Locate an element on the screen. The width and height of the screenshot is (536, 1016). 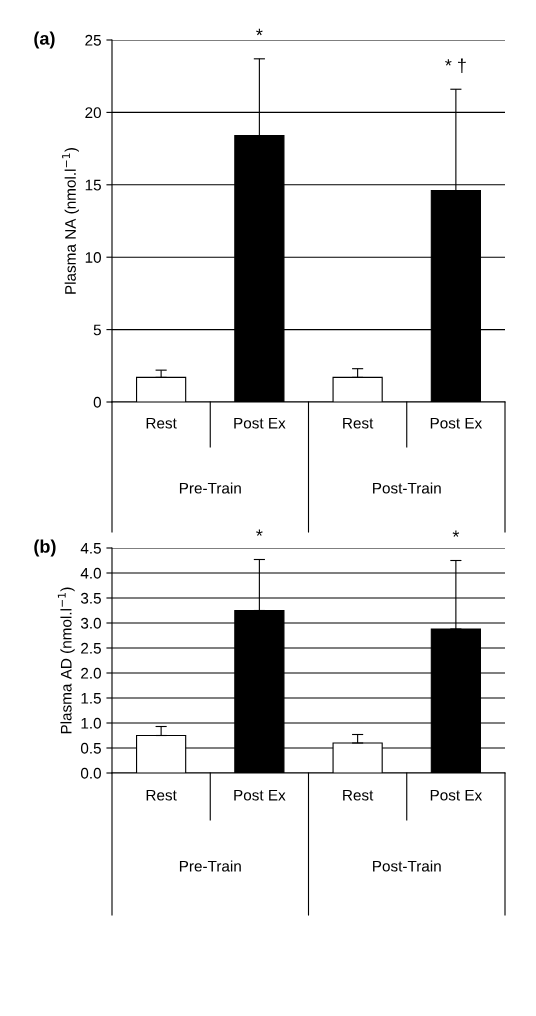
y-tick-label: 1.5 is located at coordinates (91, 698).